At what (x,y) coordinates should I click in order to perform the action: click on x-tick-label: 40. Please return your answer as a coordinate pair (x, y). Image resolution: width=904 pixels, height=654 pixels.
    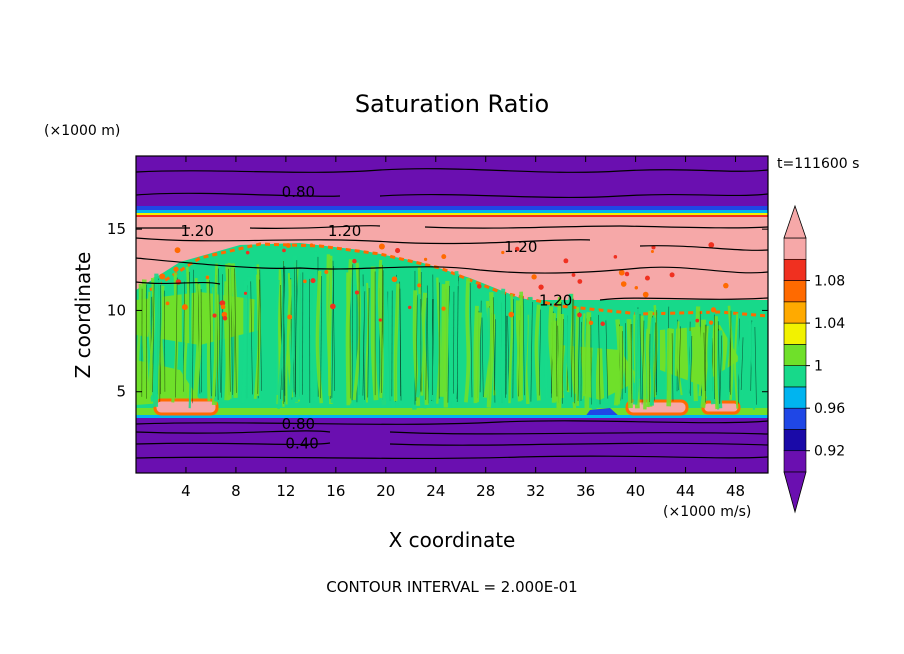
    Looking at the image, I should click on (635, 491).